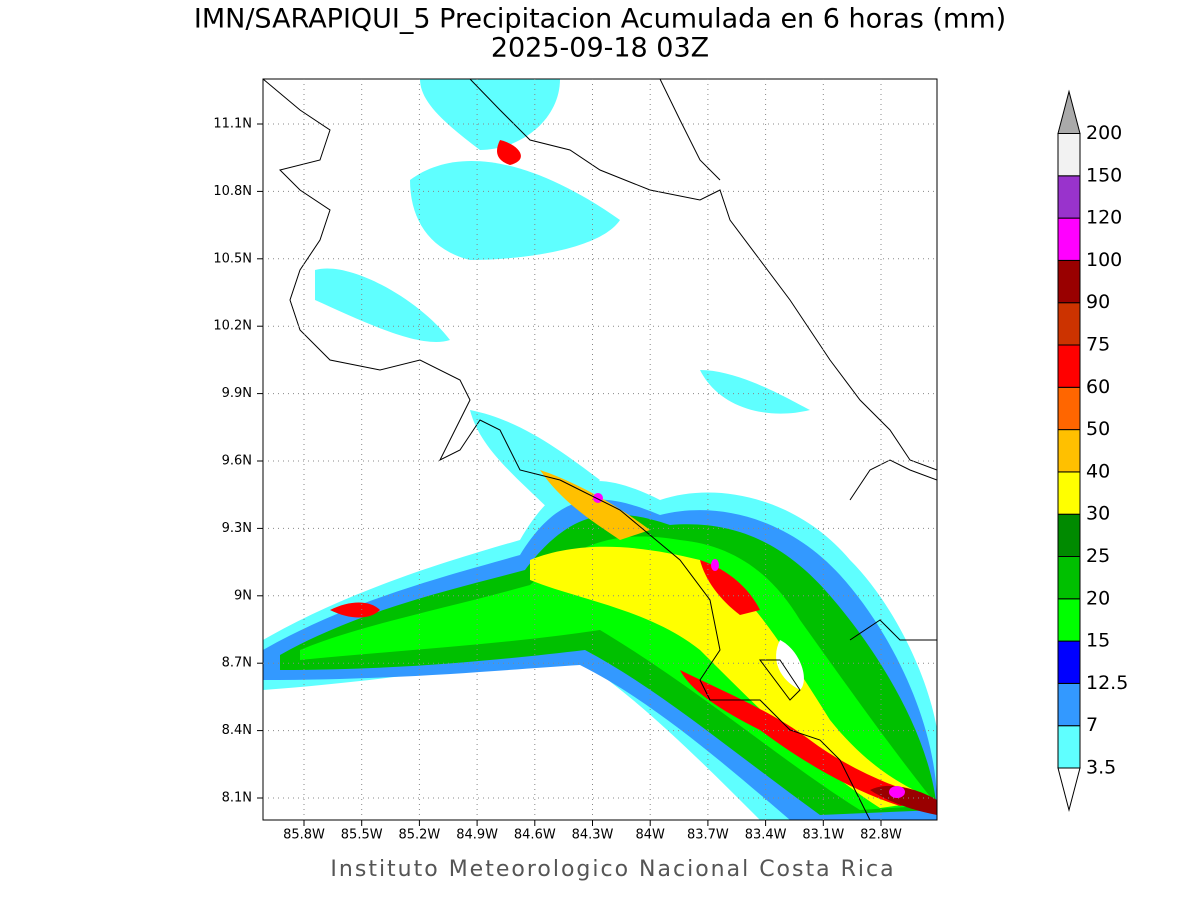  Describe the element at coordinates (766, 835) in the screenshot. I see `lon-label: 83.4W` at that location.